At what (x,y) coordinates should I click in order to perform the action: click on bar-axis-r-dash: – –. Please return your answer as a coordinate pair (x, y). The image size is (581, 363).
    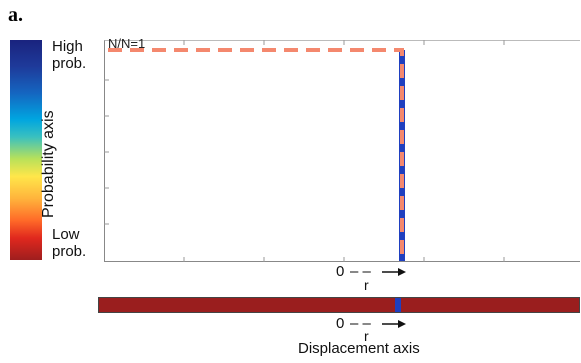
    Looking at the image, I should click on (360, 323).